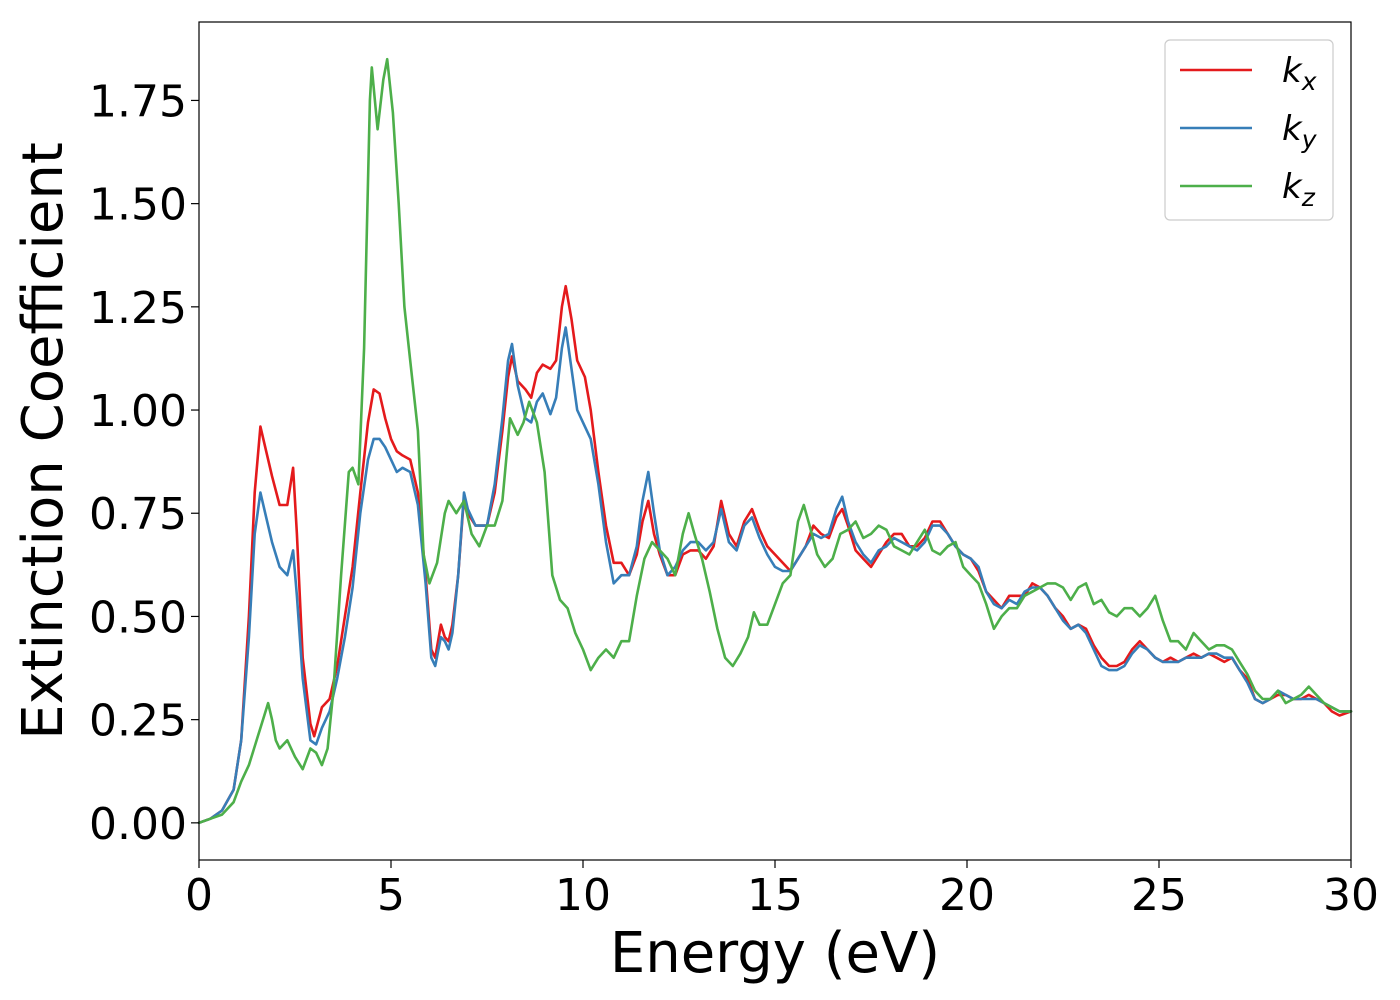 This screenshot has height=1000, width=1400. I want to click on x-tick-label: 30, so click(1351, 895).